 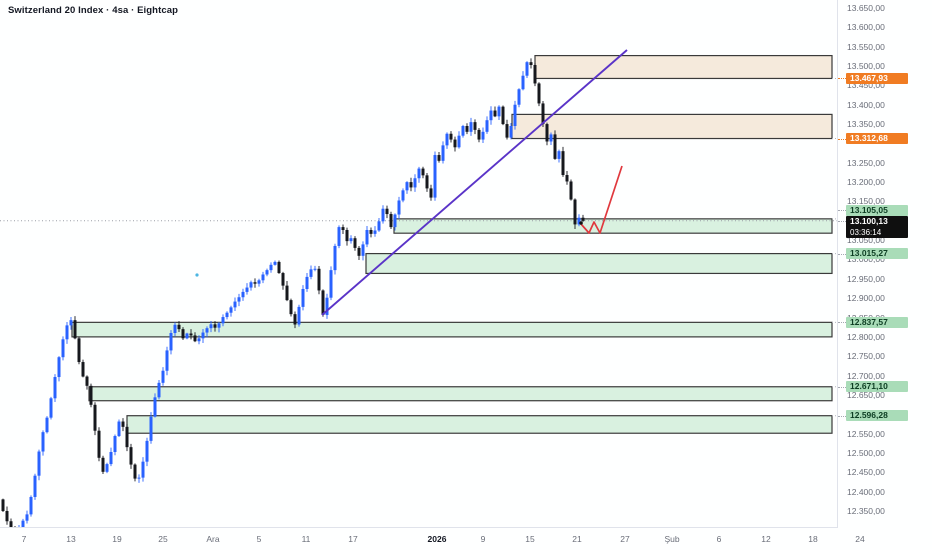 What do you see at coordinates (577, 539) in the screenshot?
I see `time-tick: 21` at bounding box center [577, 539].